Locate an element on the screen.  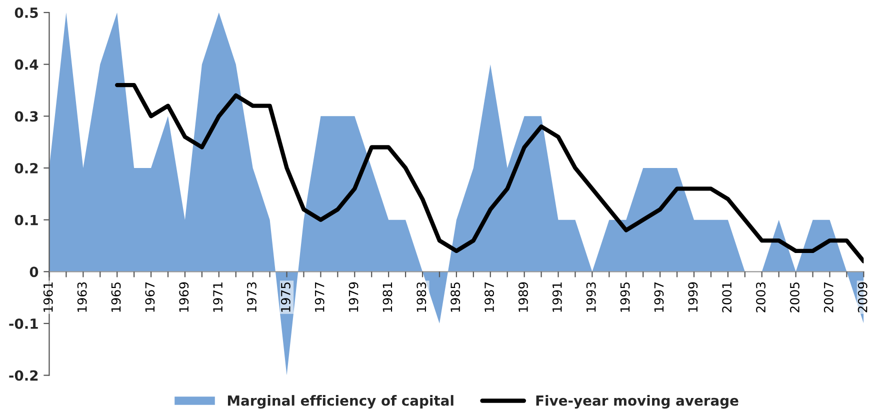
x-tick-label: 2009 is located at coordinates (863, 297).